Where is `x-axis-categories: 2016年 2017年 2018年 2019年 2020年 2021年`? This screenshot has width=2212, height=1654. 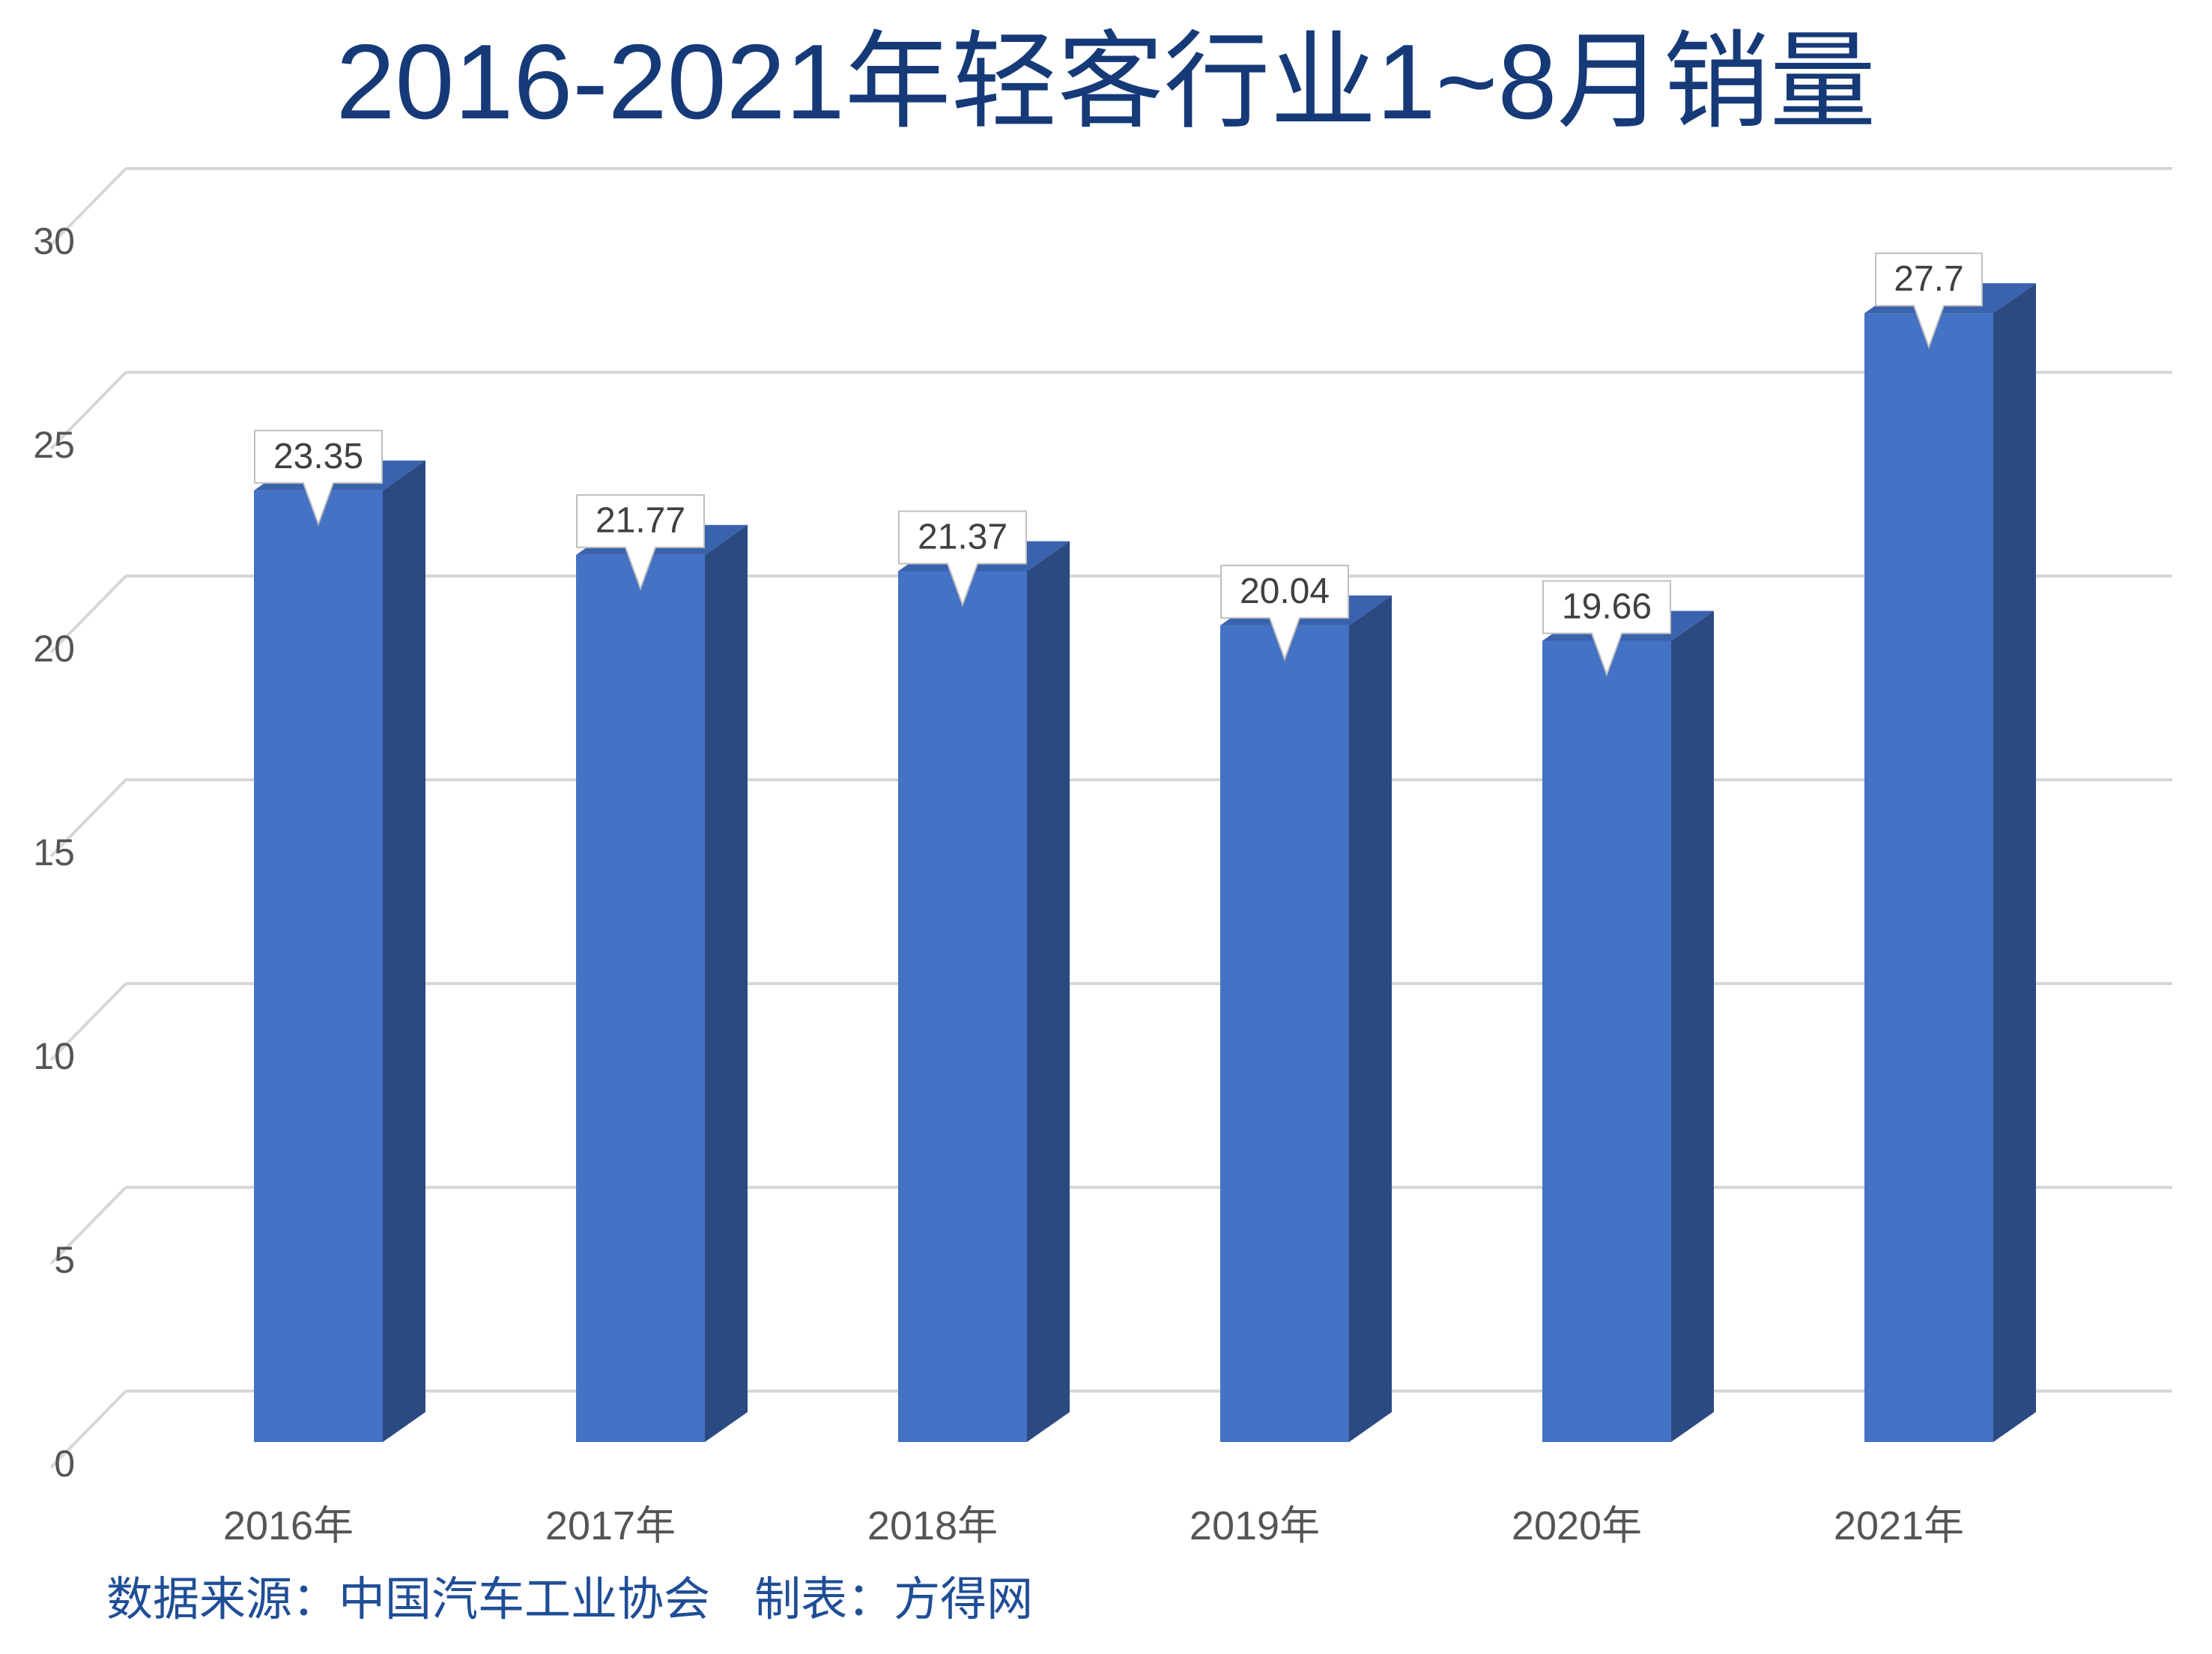
x-axis-categories: 2016年 2017年 2018年 2019年 2020年 2021年 is located at coordinates (1093, 1526).